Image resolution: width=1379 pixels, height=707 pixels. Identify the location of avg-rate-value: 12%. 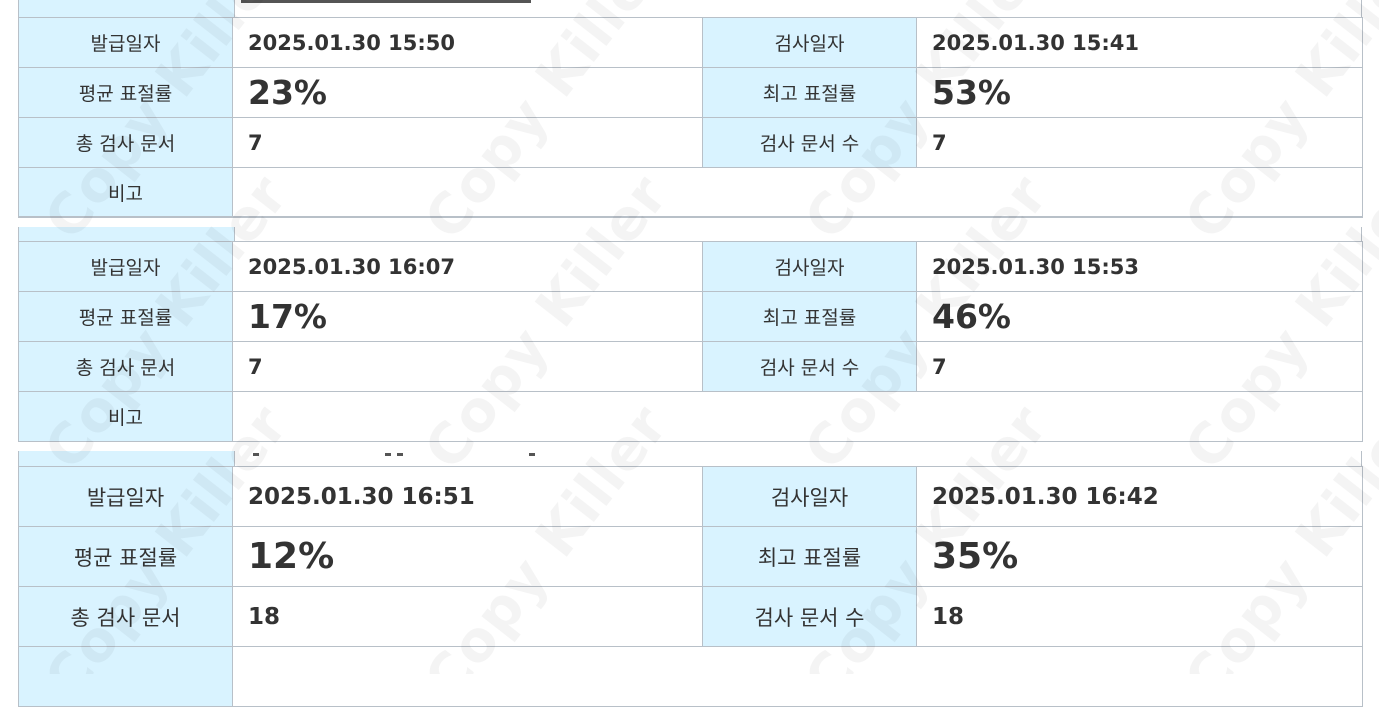
(467, 556).